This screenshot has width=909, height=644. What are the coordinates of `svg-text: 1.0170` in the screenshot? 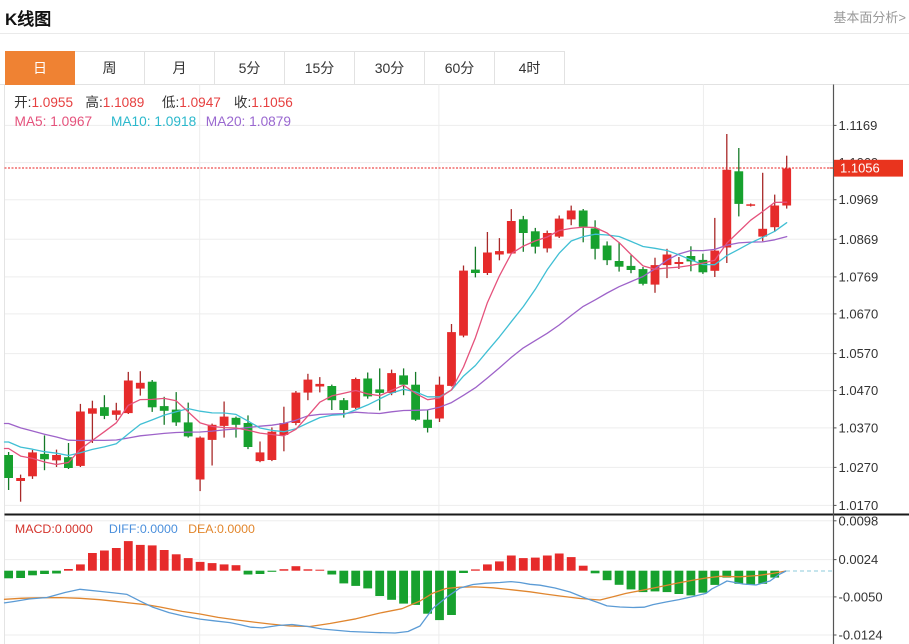 It's located at (859, 505).